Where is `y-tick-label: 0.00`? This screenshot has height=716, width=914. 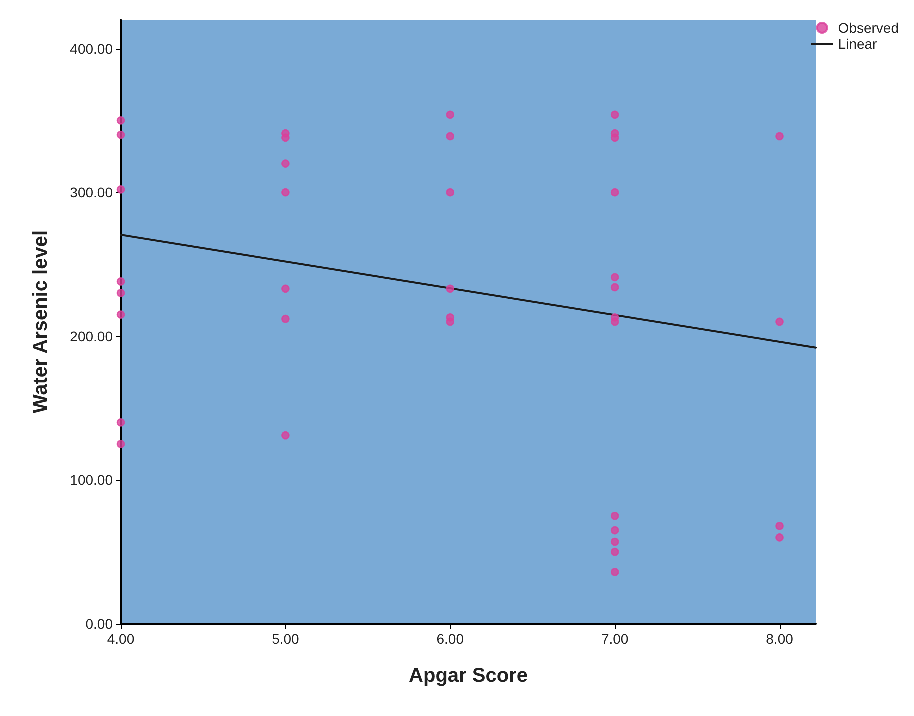 y-tick-label: 0.00 is located at coordinates (100, 624).